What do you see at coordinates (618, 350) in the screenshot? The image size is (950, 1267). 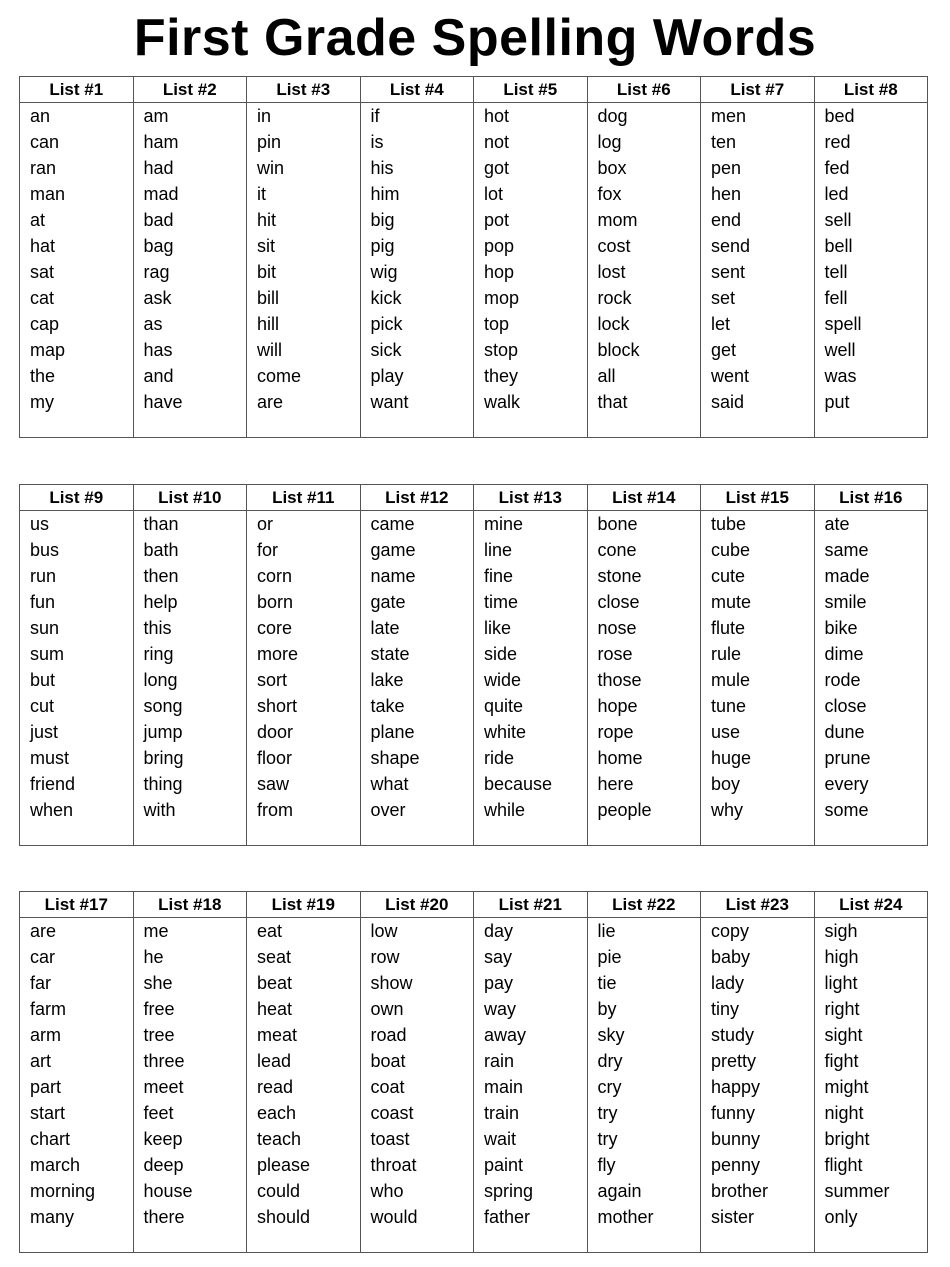 I see `list-item: block` at bounding box center [618, 350].